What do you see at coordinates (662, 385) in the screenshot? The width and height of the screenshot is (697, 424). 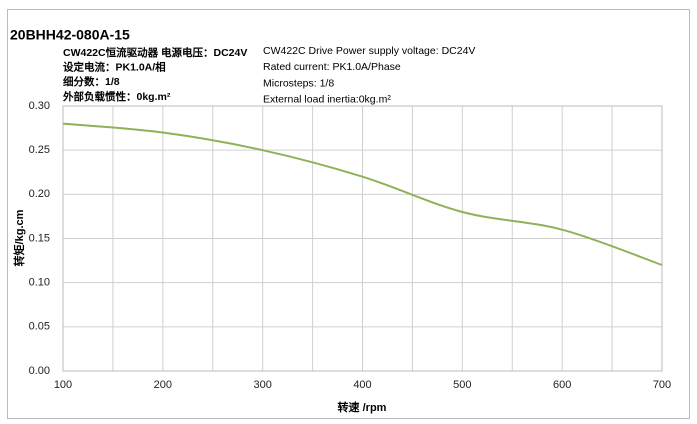 I see `x-tick-label: 700` at bounding box center [662, 385].